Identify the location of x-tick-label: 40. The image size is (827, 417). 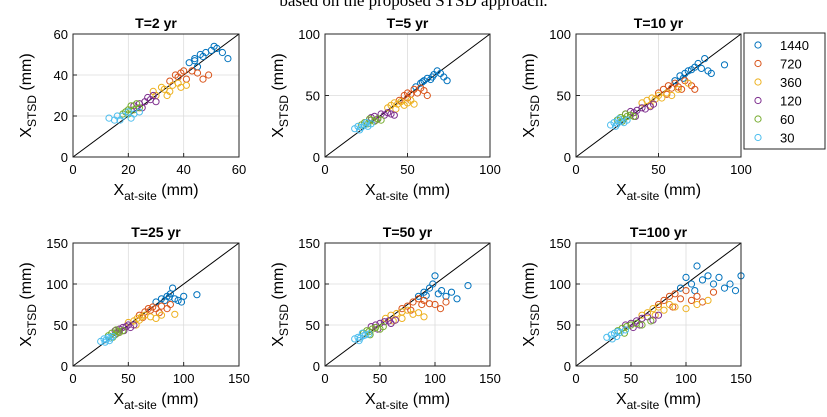
(183, 169).